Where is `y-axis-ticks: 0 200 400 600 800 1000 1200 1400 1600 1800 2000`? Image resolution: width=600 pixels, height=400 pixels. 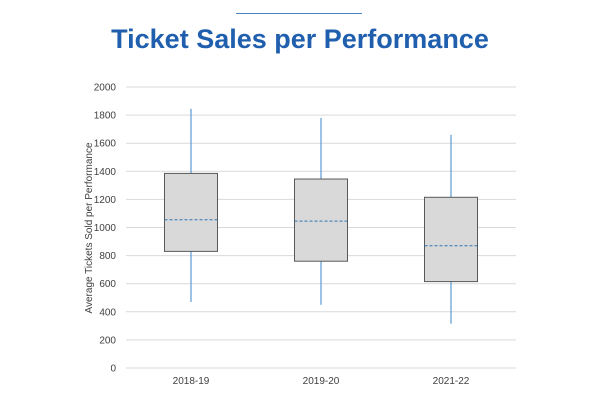 y-axis-ticks: 0 200 400 600 800 1000 1200 1400 1600 1800 2000 is located at coordinates (105, 229).